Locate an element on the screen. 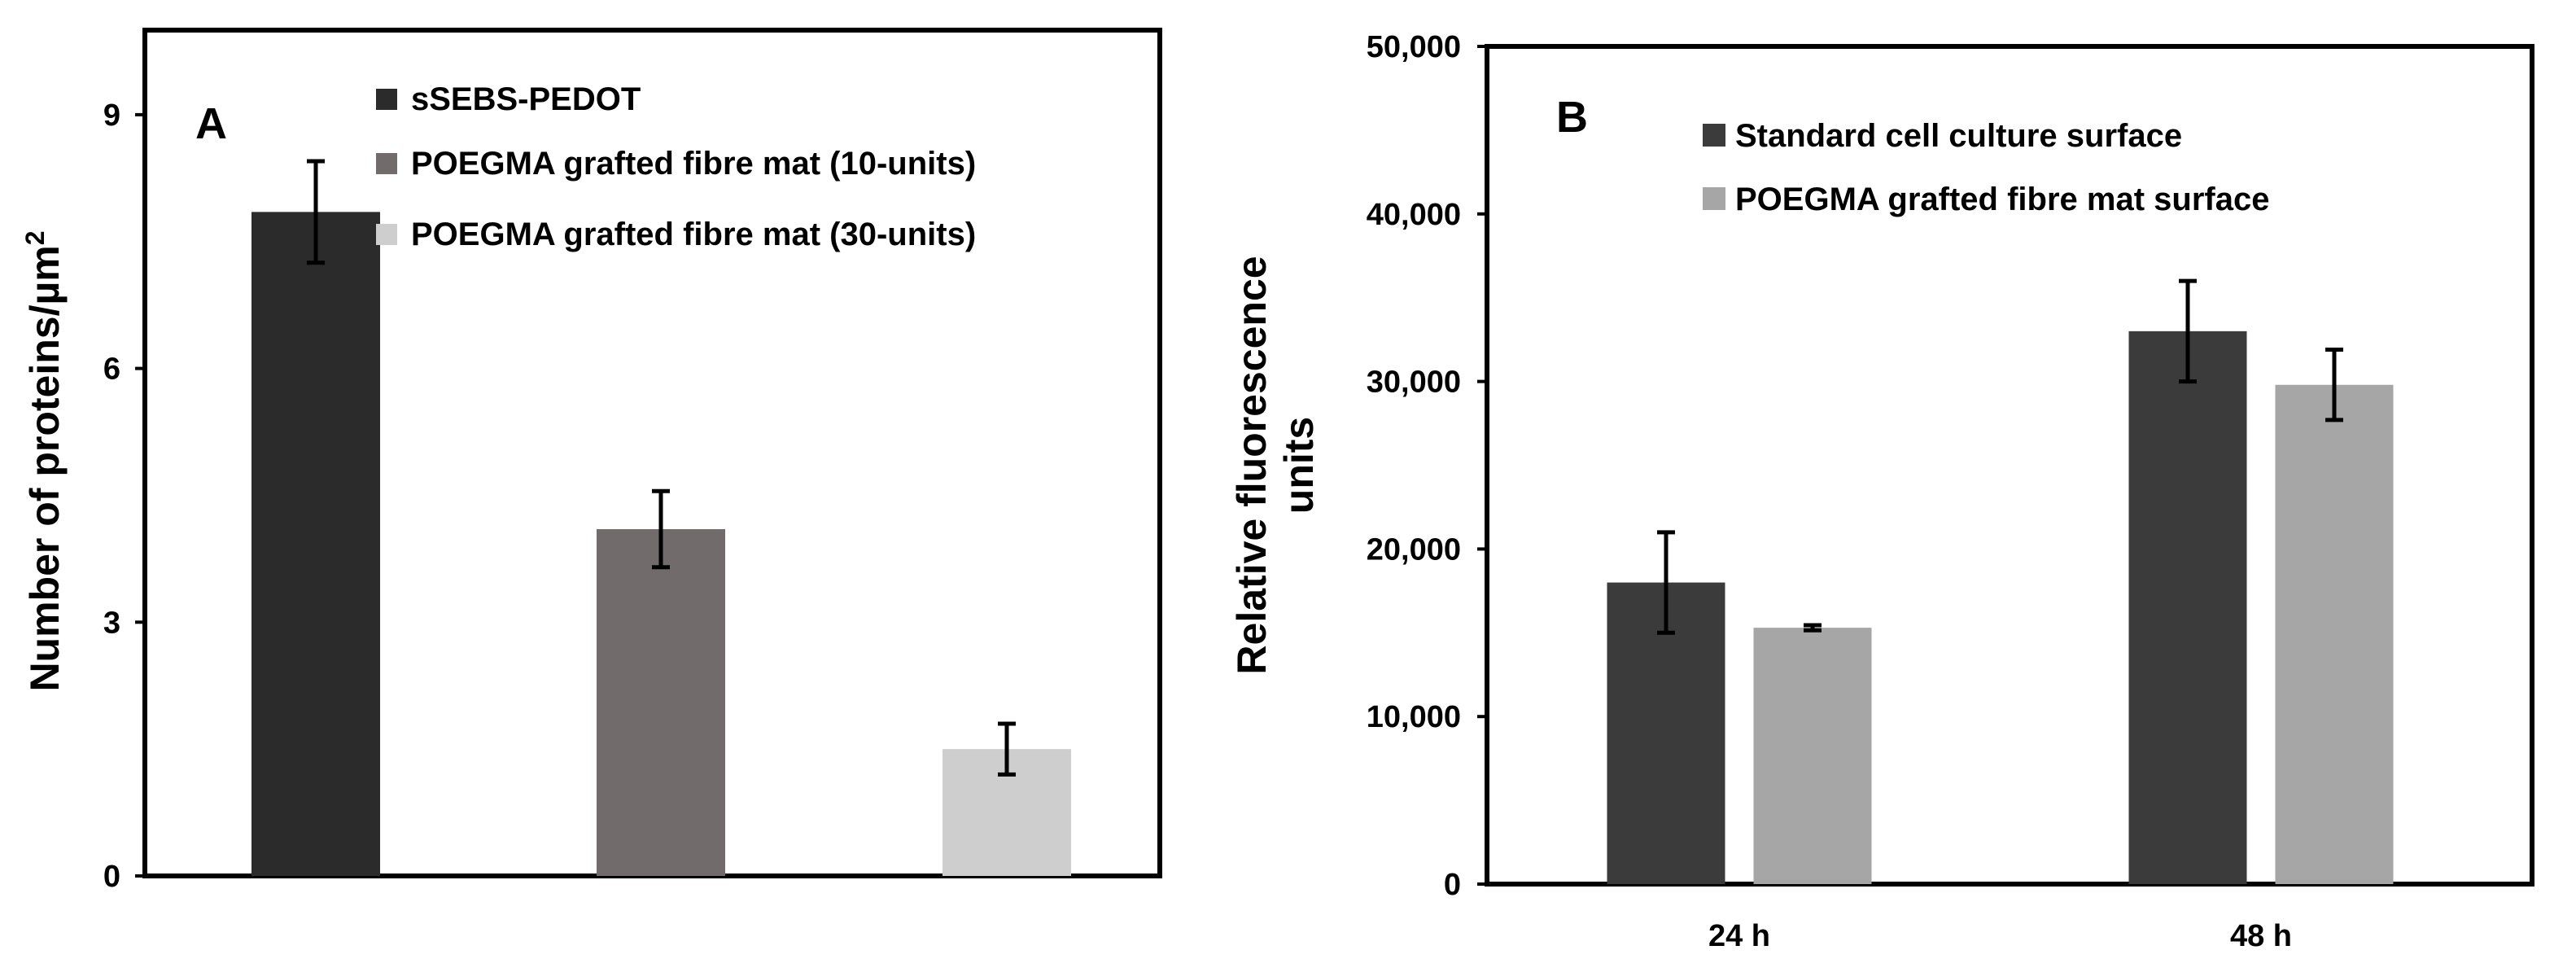 Image resolution: width=2576 pixels, height=972 pixels. panel-label-b: B is located at coordinates (1572, 117).